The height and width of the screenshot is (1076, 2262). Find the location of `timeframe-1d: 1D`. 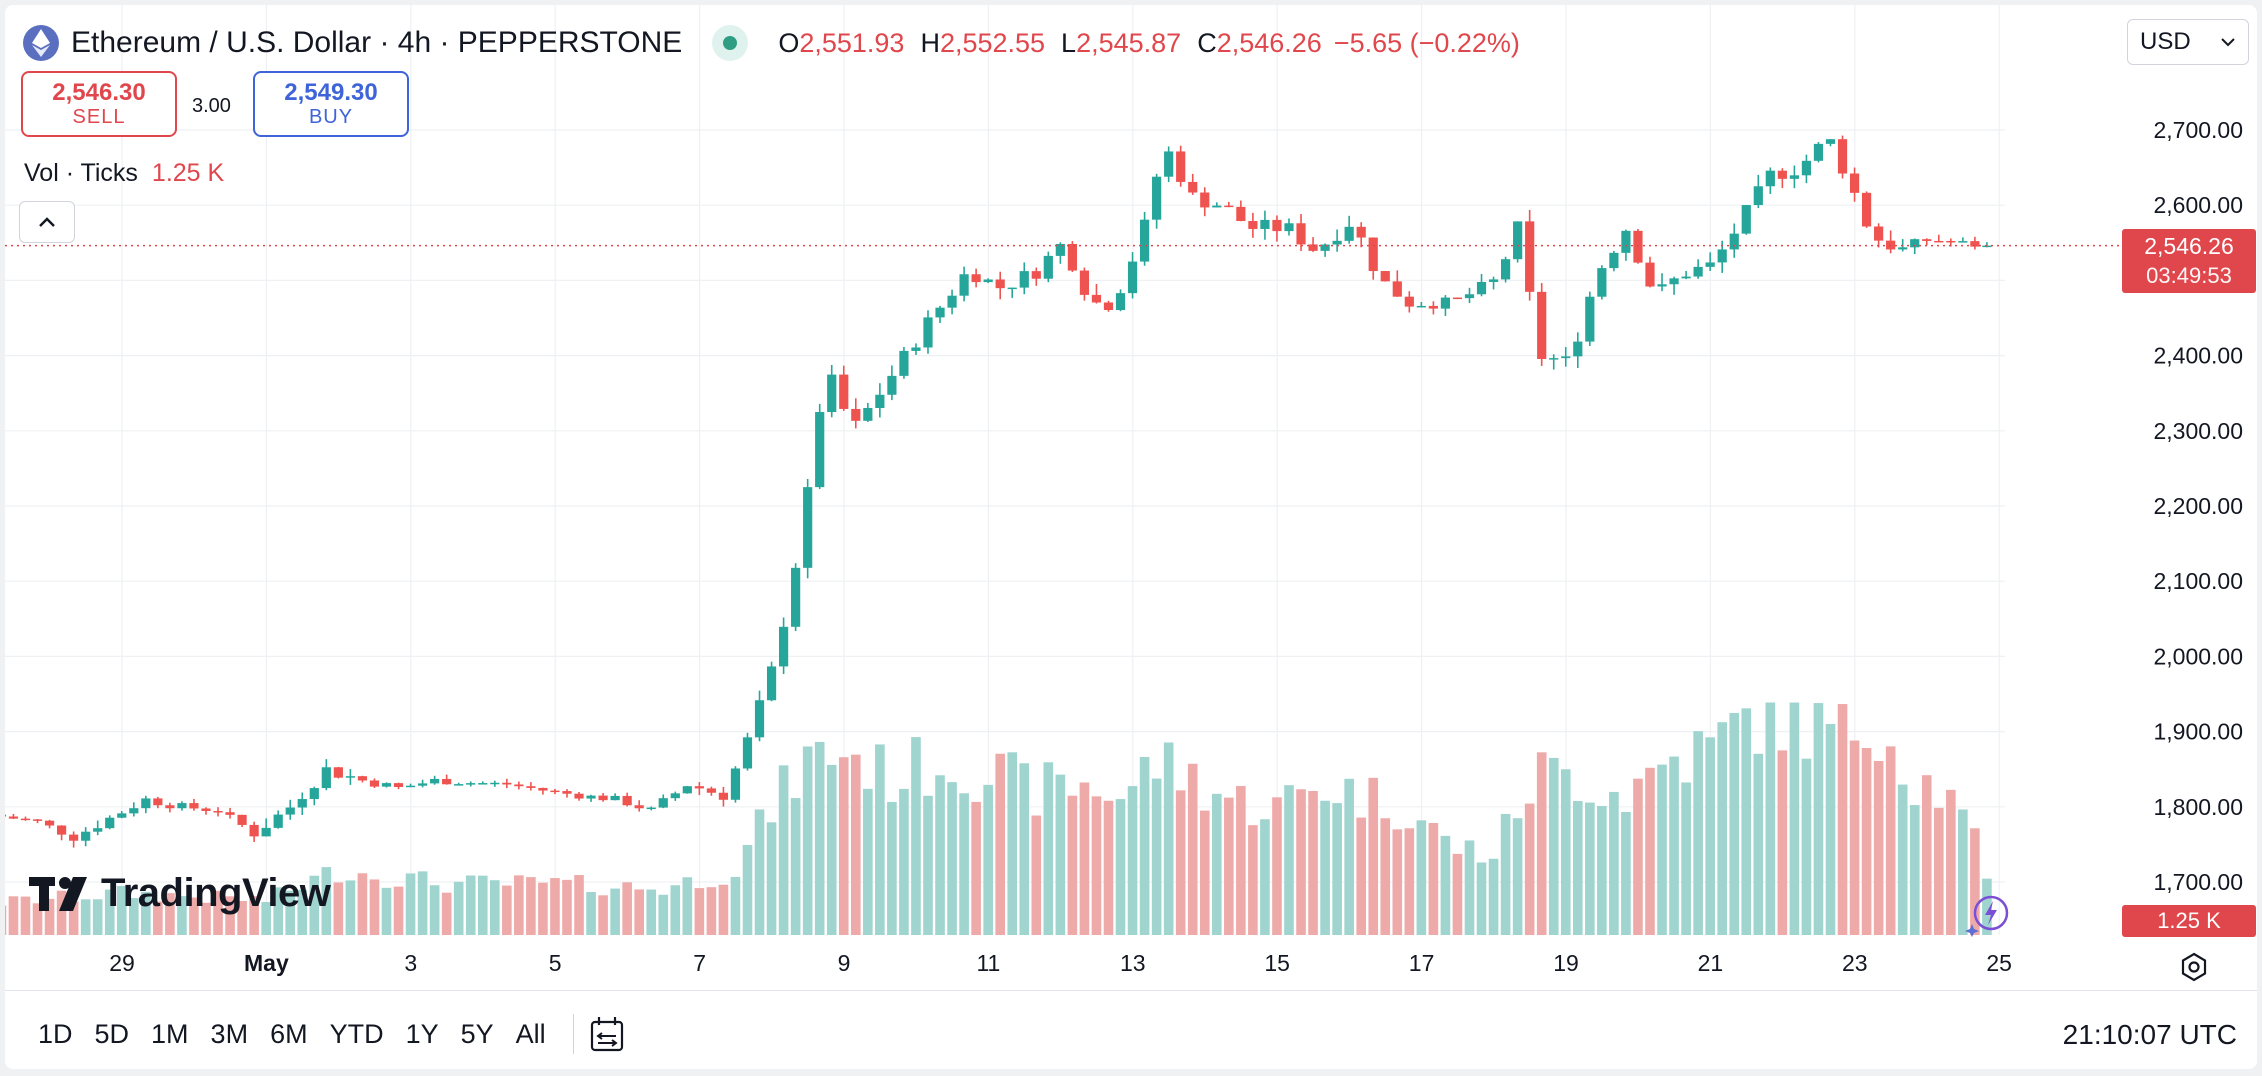

timeframe-1d: 1D is located at coordinates (55, 1033).